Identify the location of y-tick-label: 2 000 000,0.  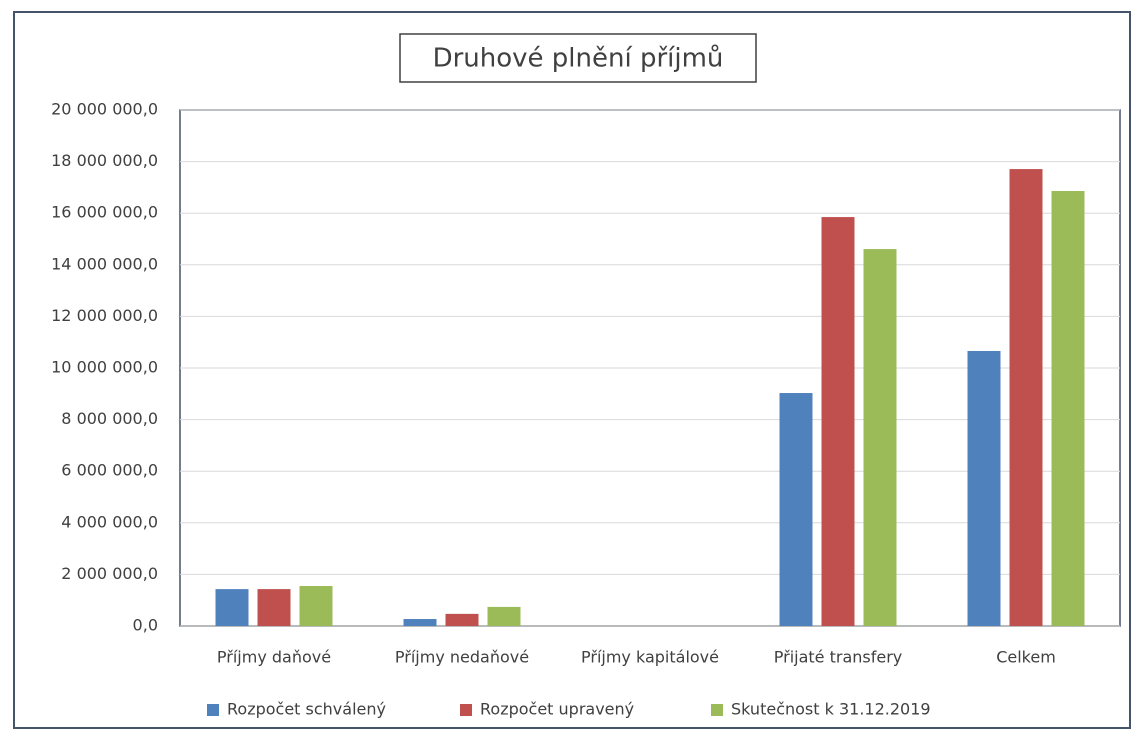
(109, 573).